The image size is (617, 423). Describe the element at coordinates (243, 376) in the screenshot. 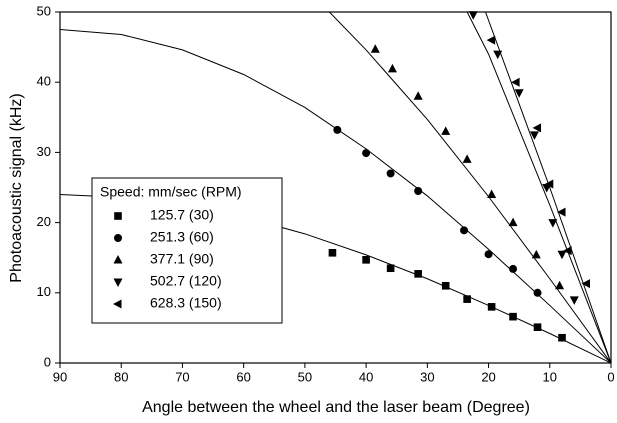

I see `x-tick-label: 60` at that location.